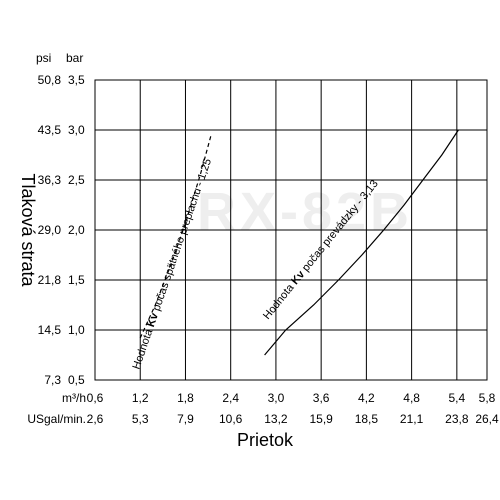 This screenshot has height=500, width=500. I want to click on series-label-part: Kv, so click(153, 320).